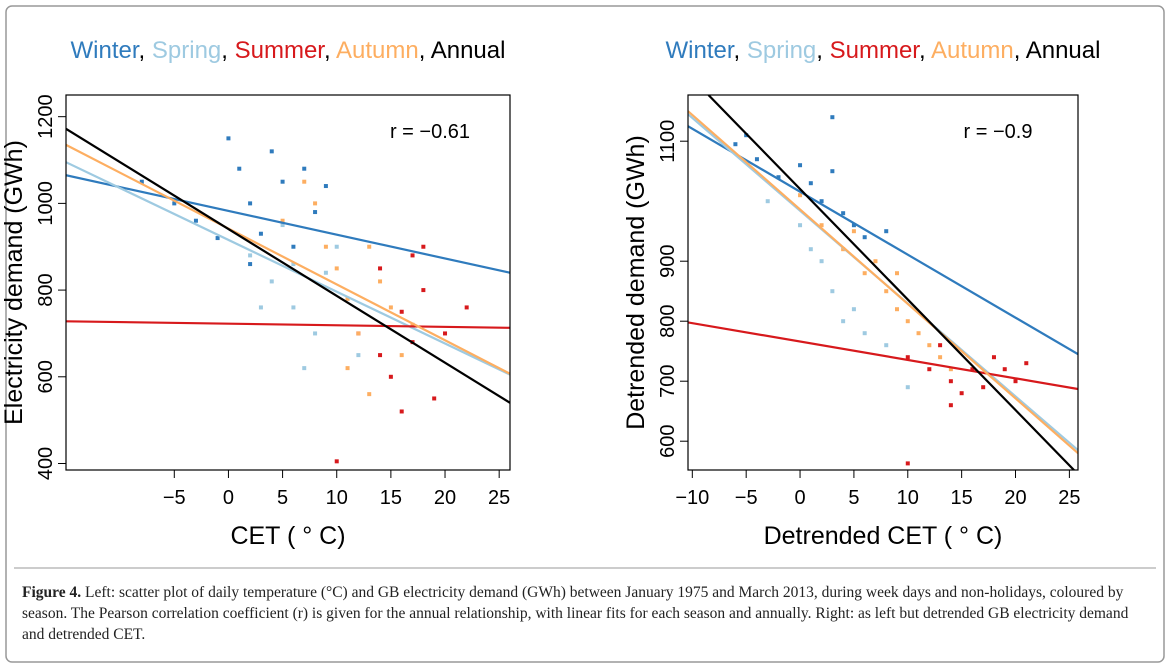 This screenshot has width=1171, height=669. Describe the element at coordinates (668, 321) in the screenshot. I see `y-tick-label: 800` at that location.